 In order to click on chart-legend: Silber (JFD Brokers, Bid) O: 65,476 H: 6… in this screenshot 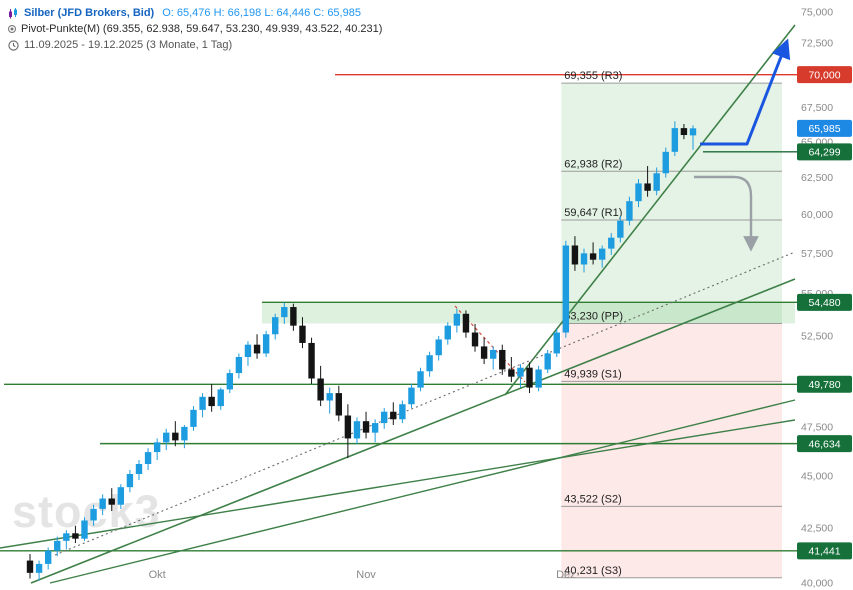, I will do `click(195, 29)`.